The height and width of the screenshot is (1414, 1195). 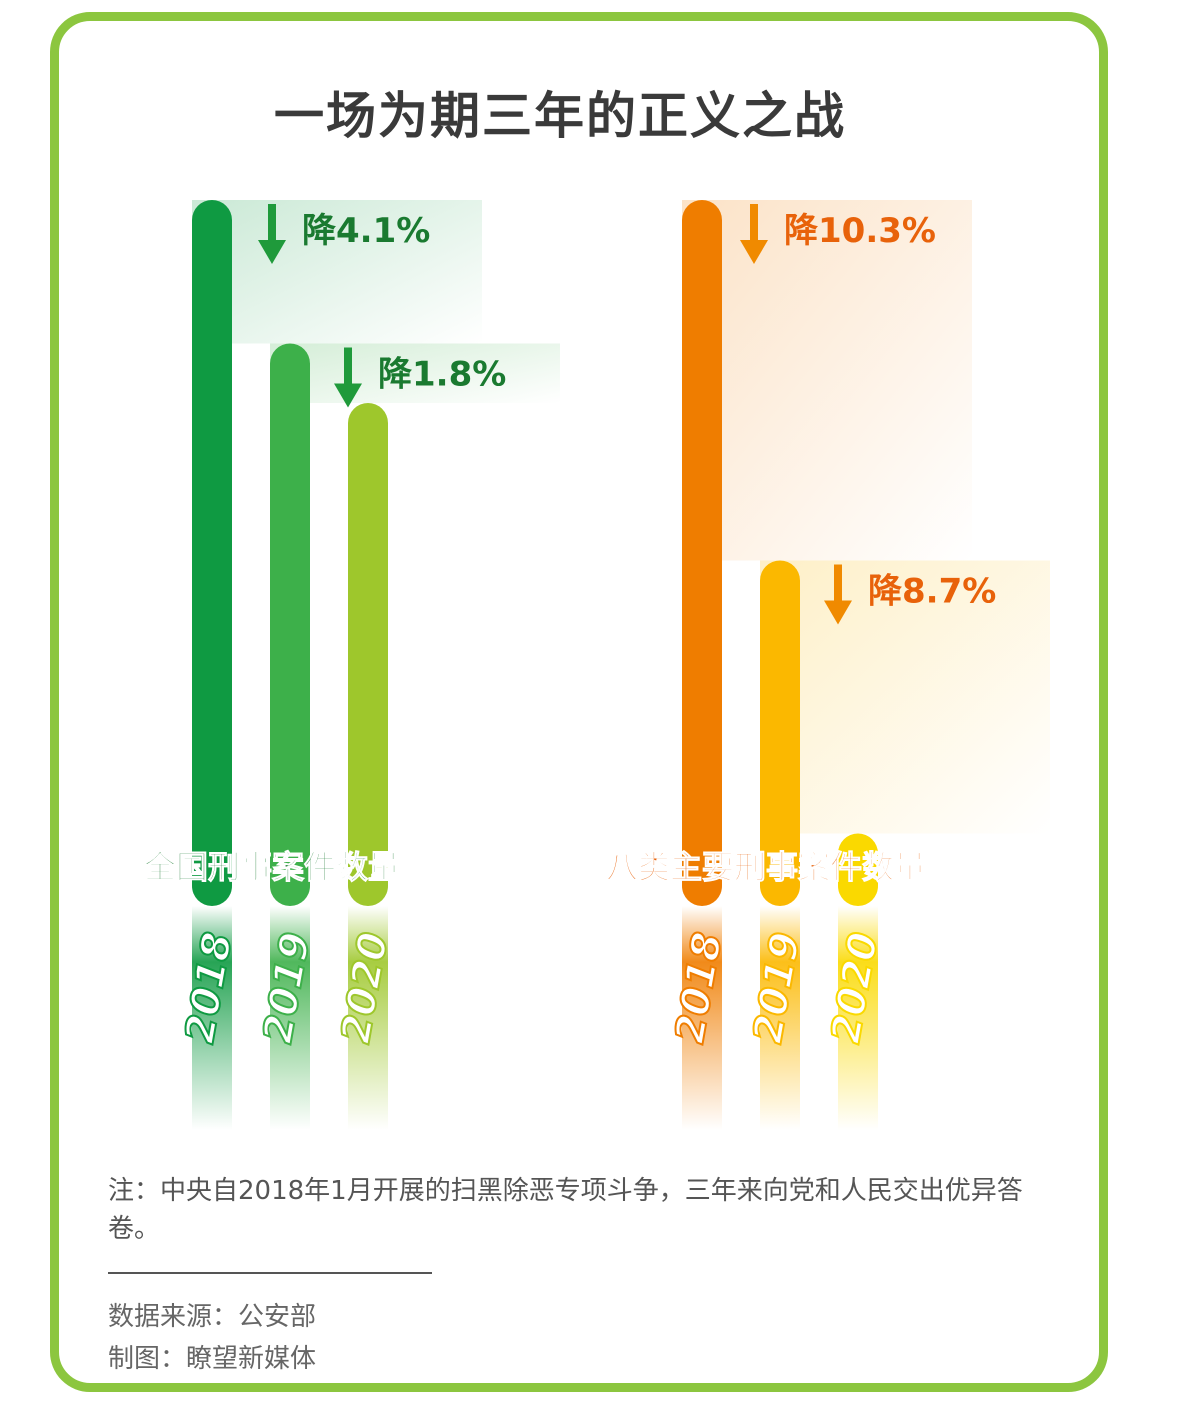 What do you see at coordinates (212, 1359) in the screenshot?
I see `credit: 制图：瞭望新媒体` at bounding box center [212, 1359].